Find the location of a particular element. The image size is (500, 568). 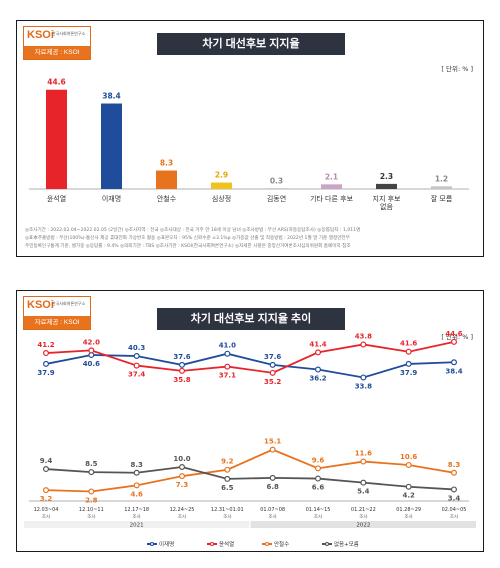

series-0-label-4: 41.0 is located at coordinates (227, 346).